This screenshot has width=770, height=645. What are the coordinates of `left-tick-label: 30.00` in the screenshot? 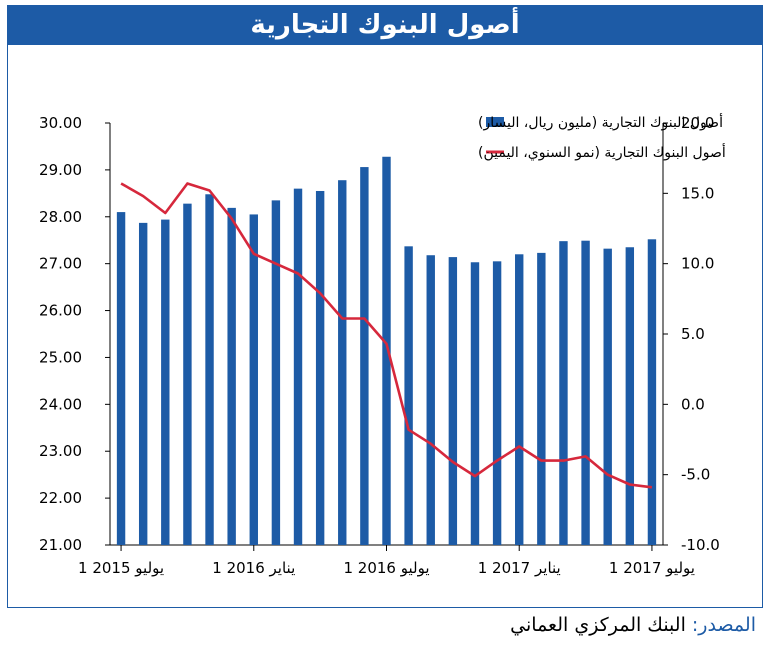 It's located at (60, 123).